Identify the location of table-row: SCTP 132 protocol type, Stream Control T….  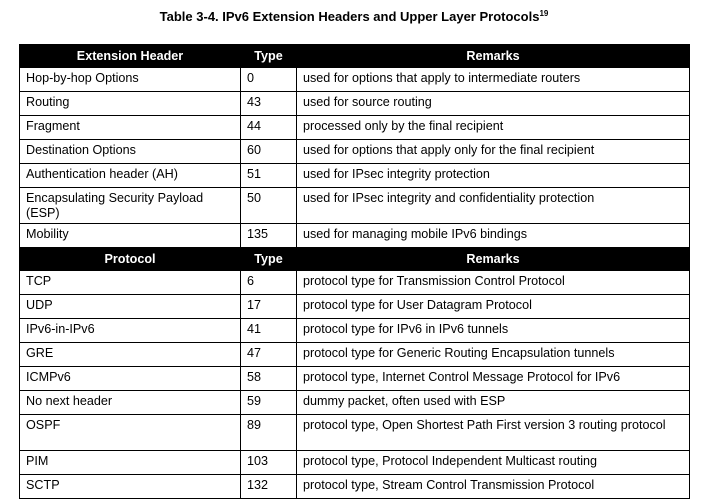
(354, 486).